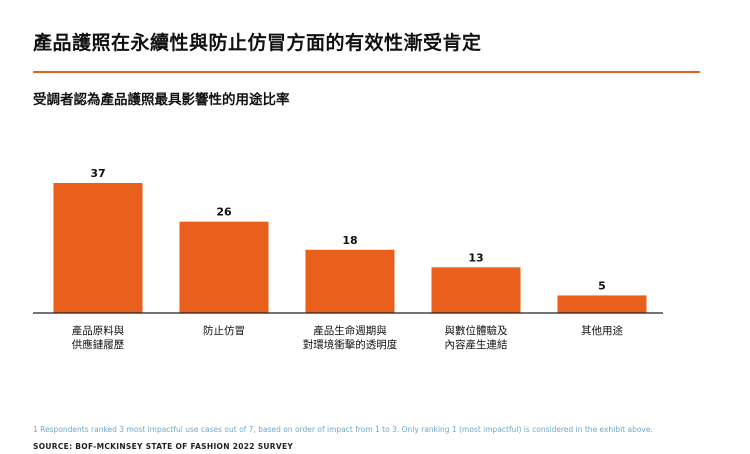 This screenshot has height=454, width=750. What do you see at coordinates (224, 330) in the screenshot?
I see `category-label: 防止仿冒` at bounding box center [224, 330].